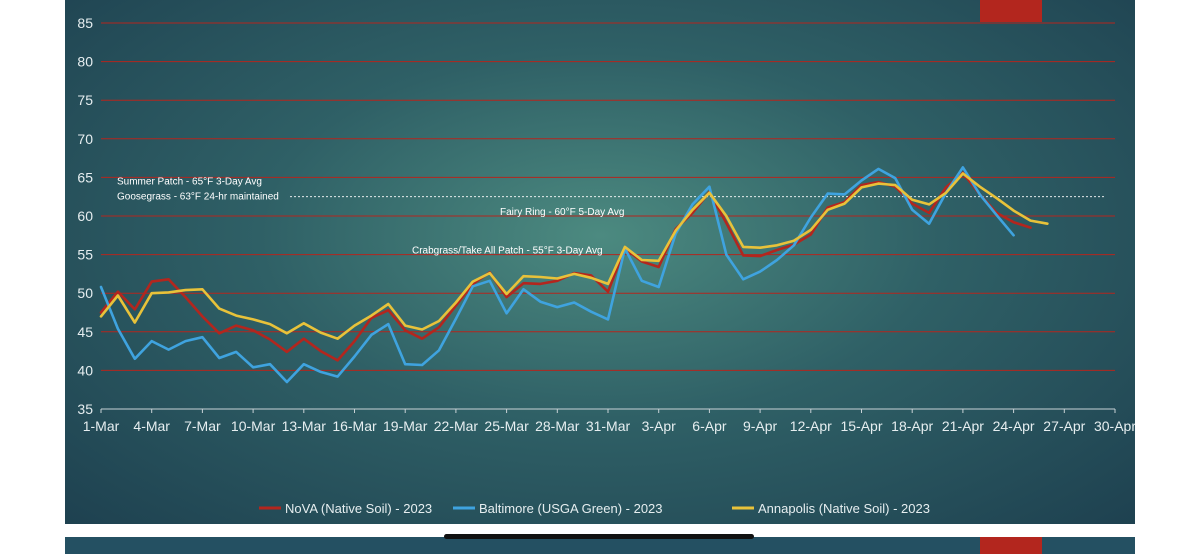 This screenshot has width=1200, height=554. I want to click on y-tick-label: 60, so click(85, 216).